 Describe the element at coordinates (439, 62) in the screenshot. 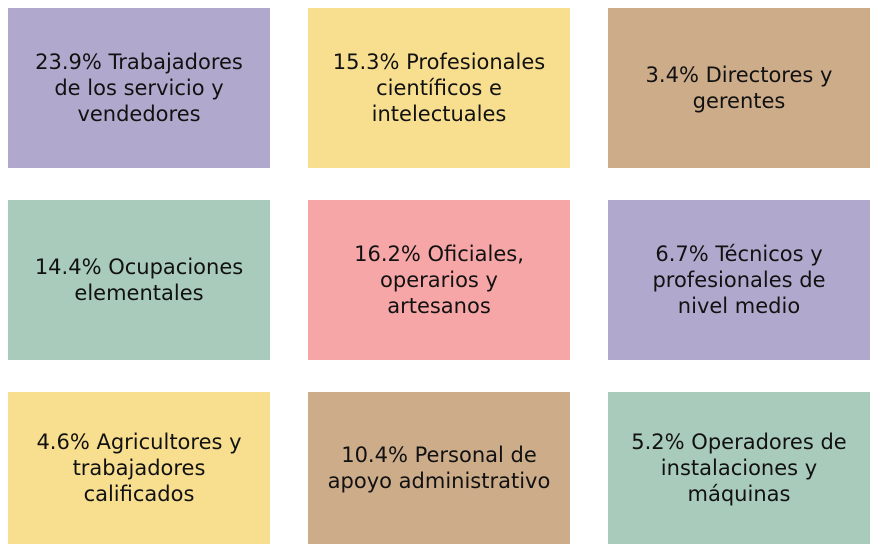

I see `card-text: 15.3% Profesionales` at that location.